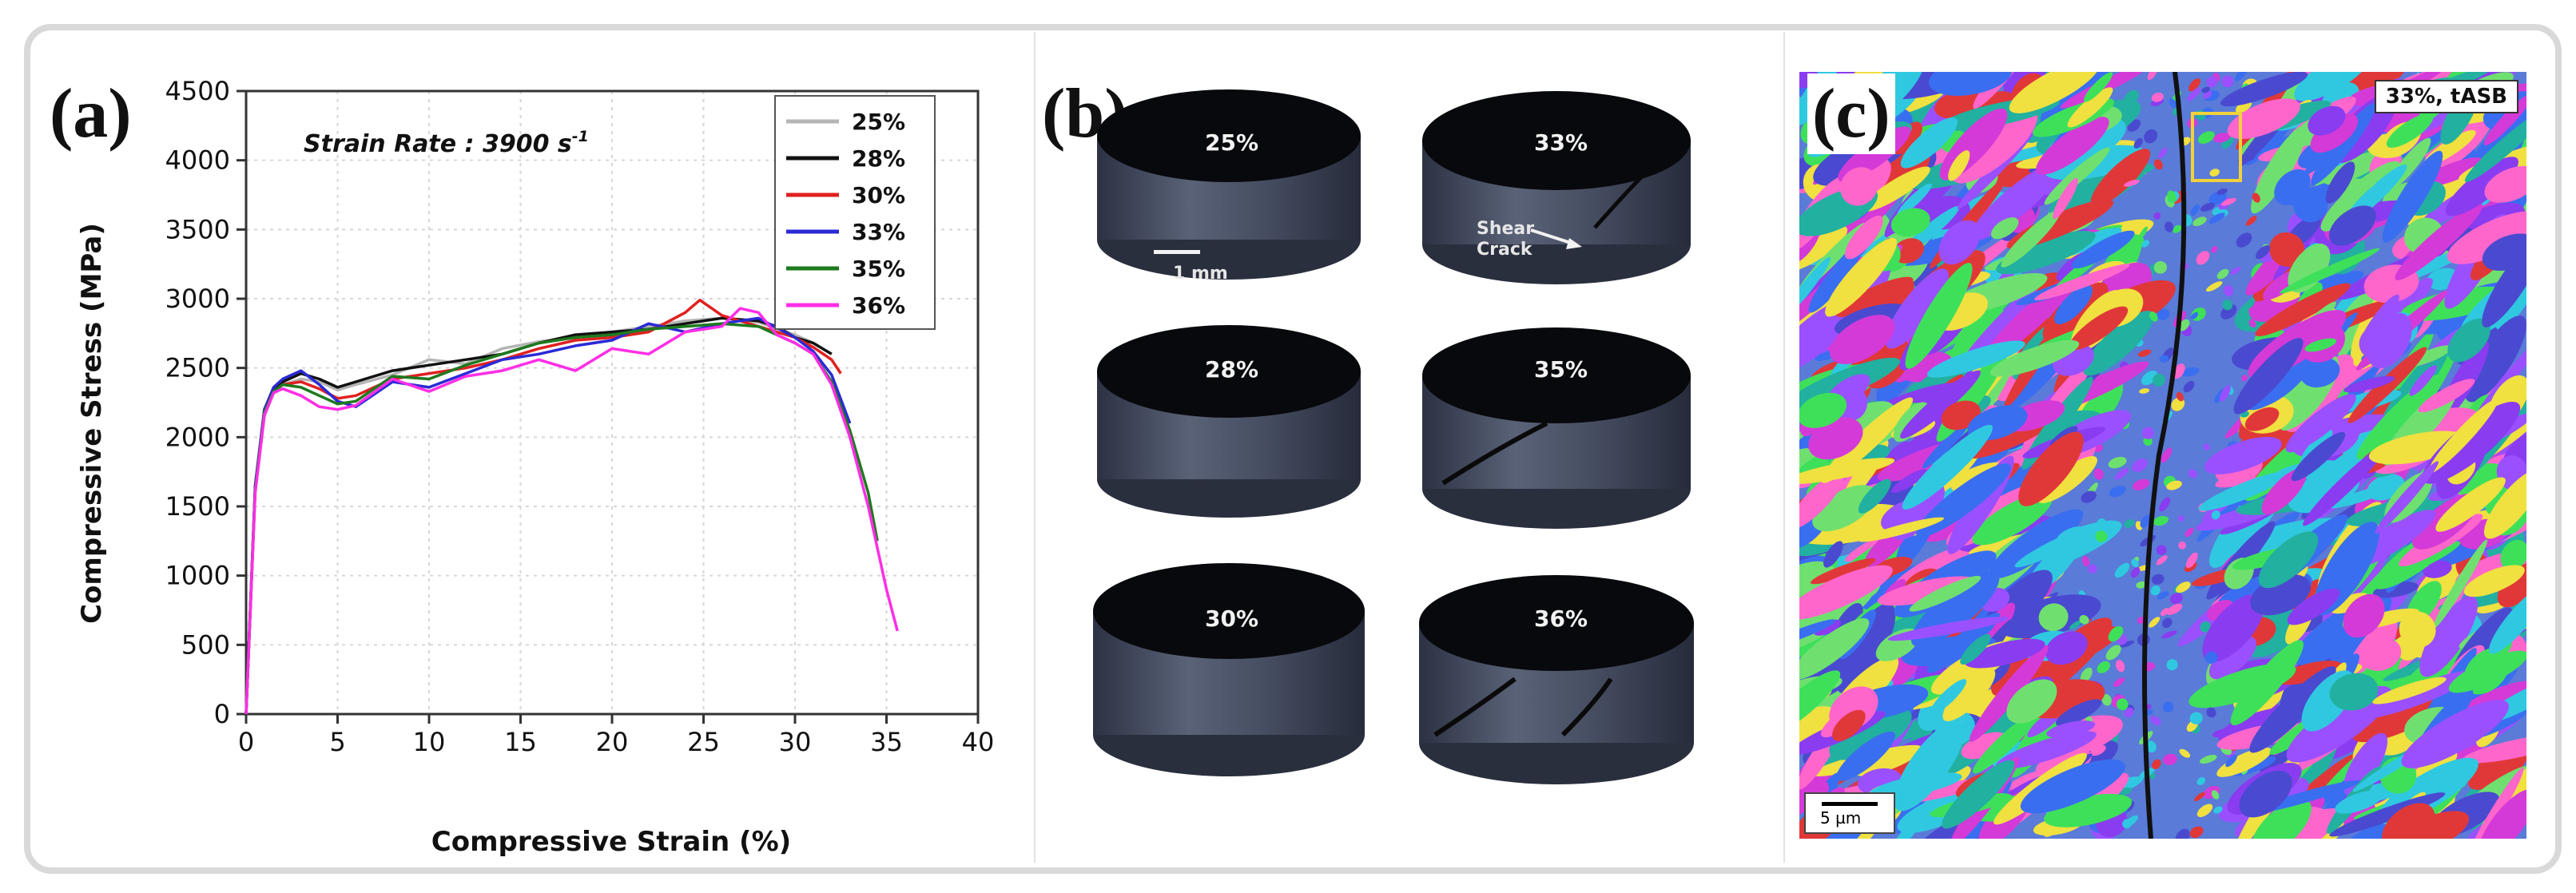 This screenshot has width=2576, height=893. I want to click on y-tick-label: 1500, so click(197, 506).